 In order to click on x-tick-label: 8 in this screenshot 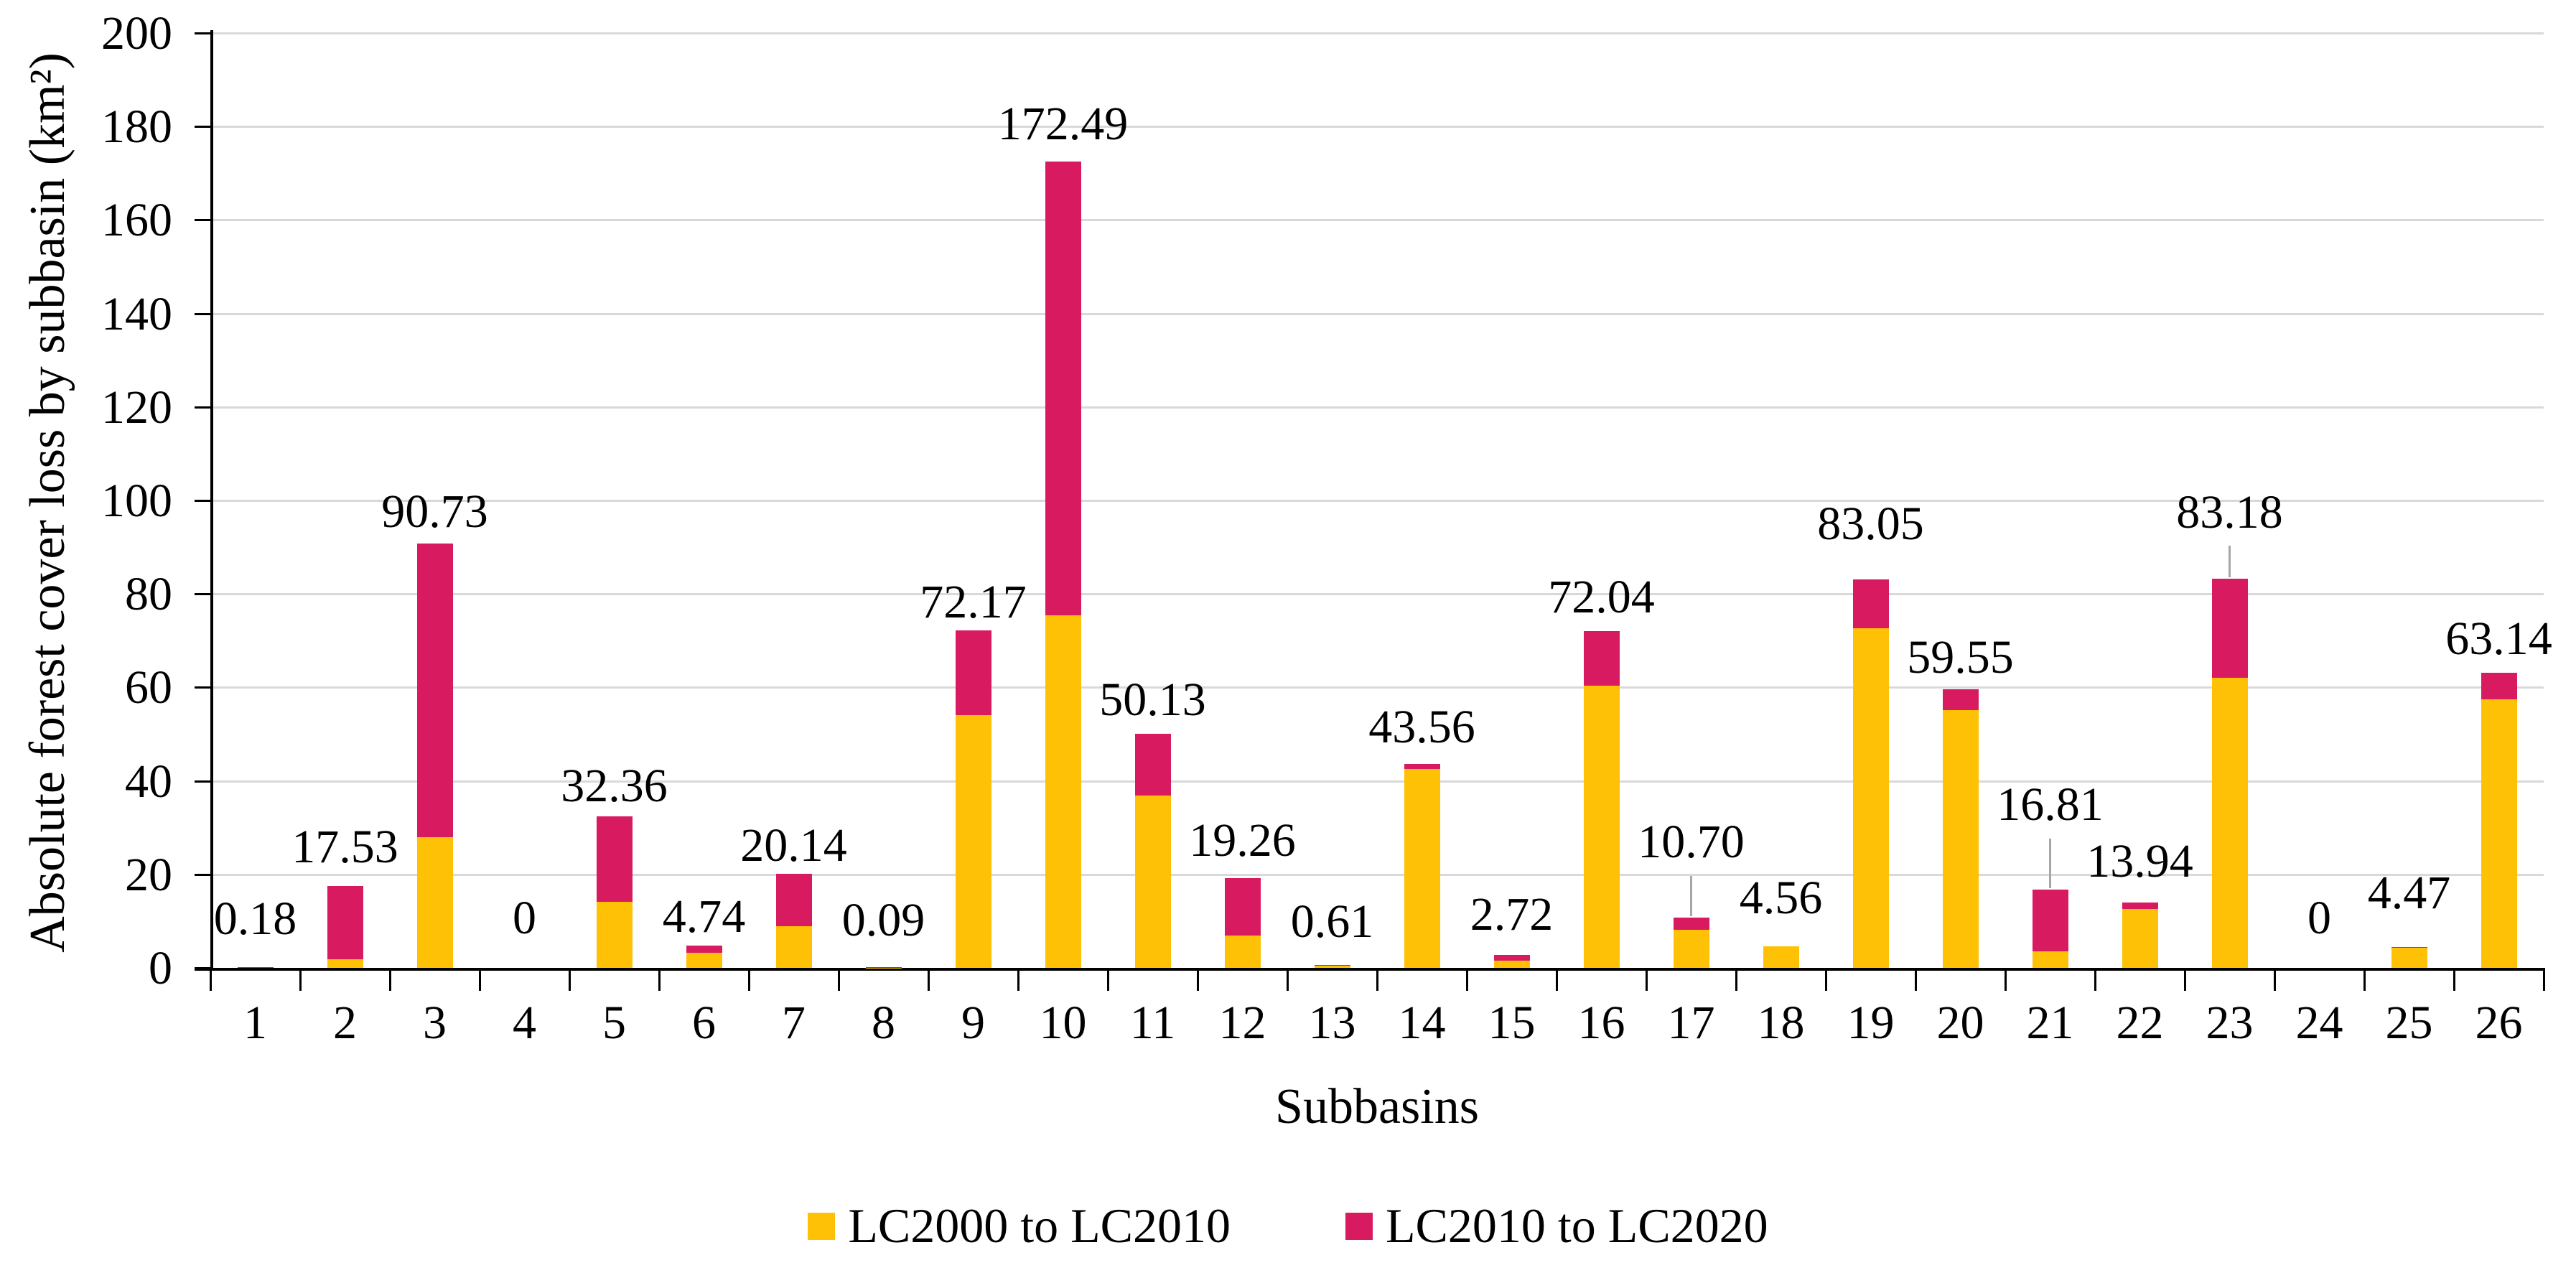, I will do `click(883, 1023)`.